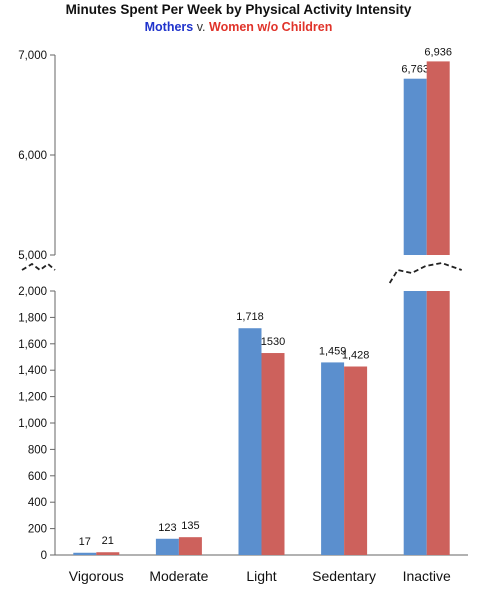  I want to click on subtitle-separator: v., so click(201, 27).